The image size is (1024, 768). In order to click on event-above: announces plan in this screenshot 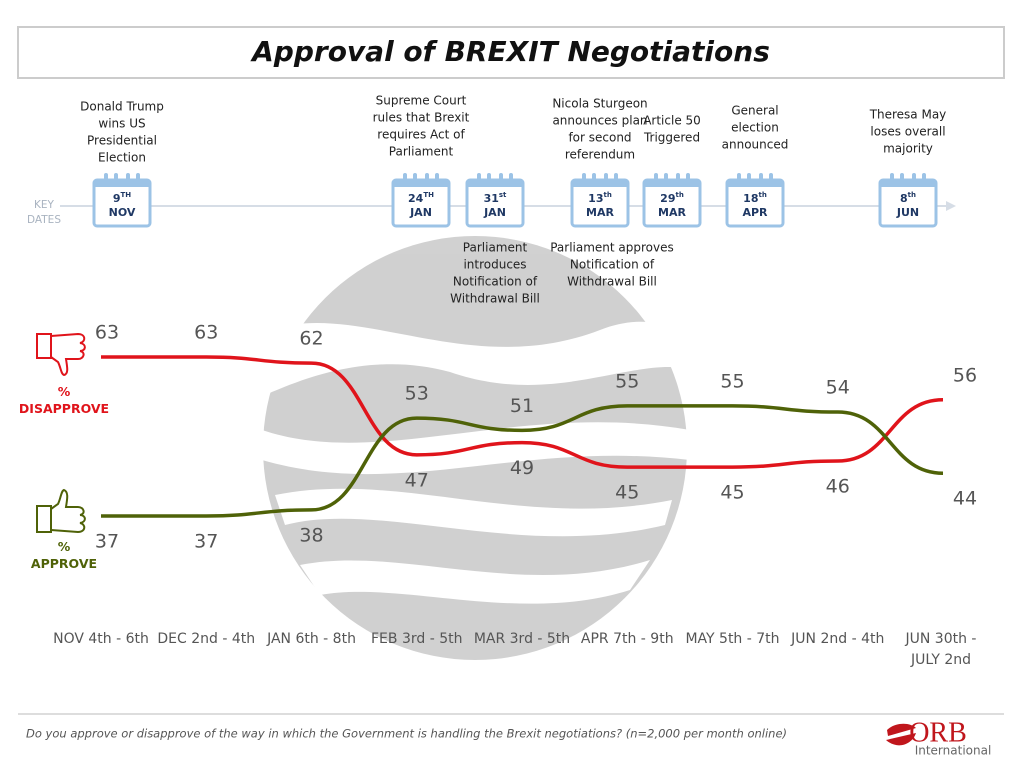, I will do `click(599, 121)`.